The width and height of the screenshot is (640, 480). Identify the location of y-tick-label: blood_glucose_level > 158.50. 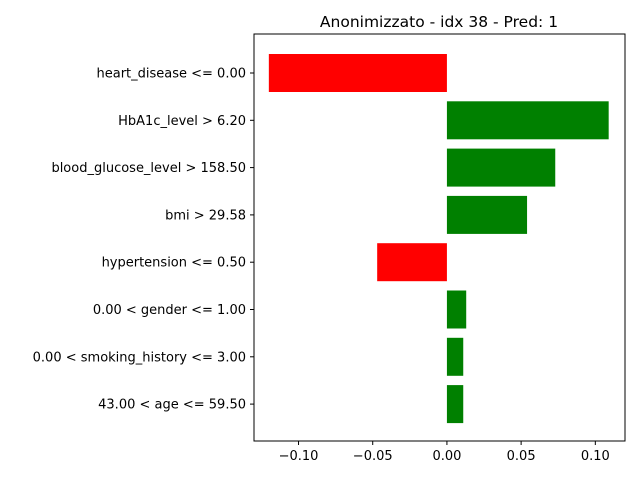
(148, 168).